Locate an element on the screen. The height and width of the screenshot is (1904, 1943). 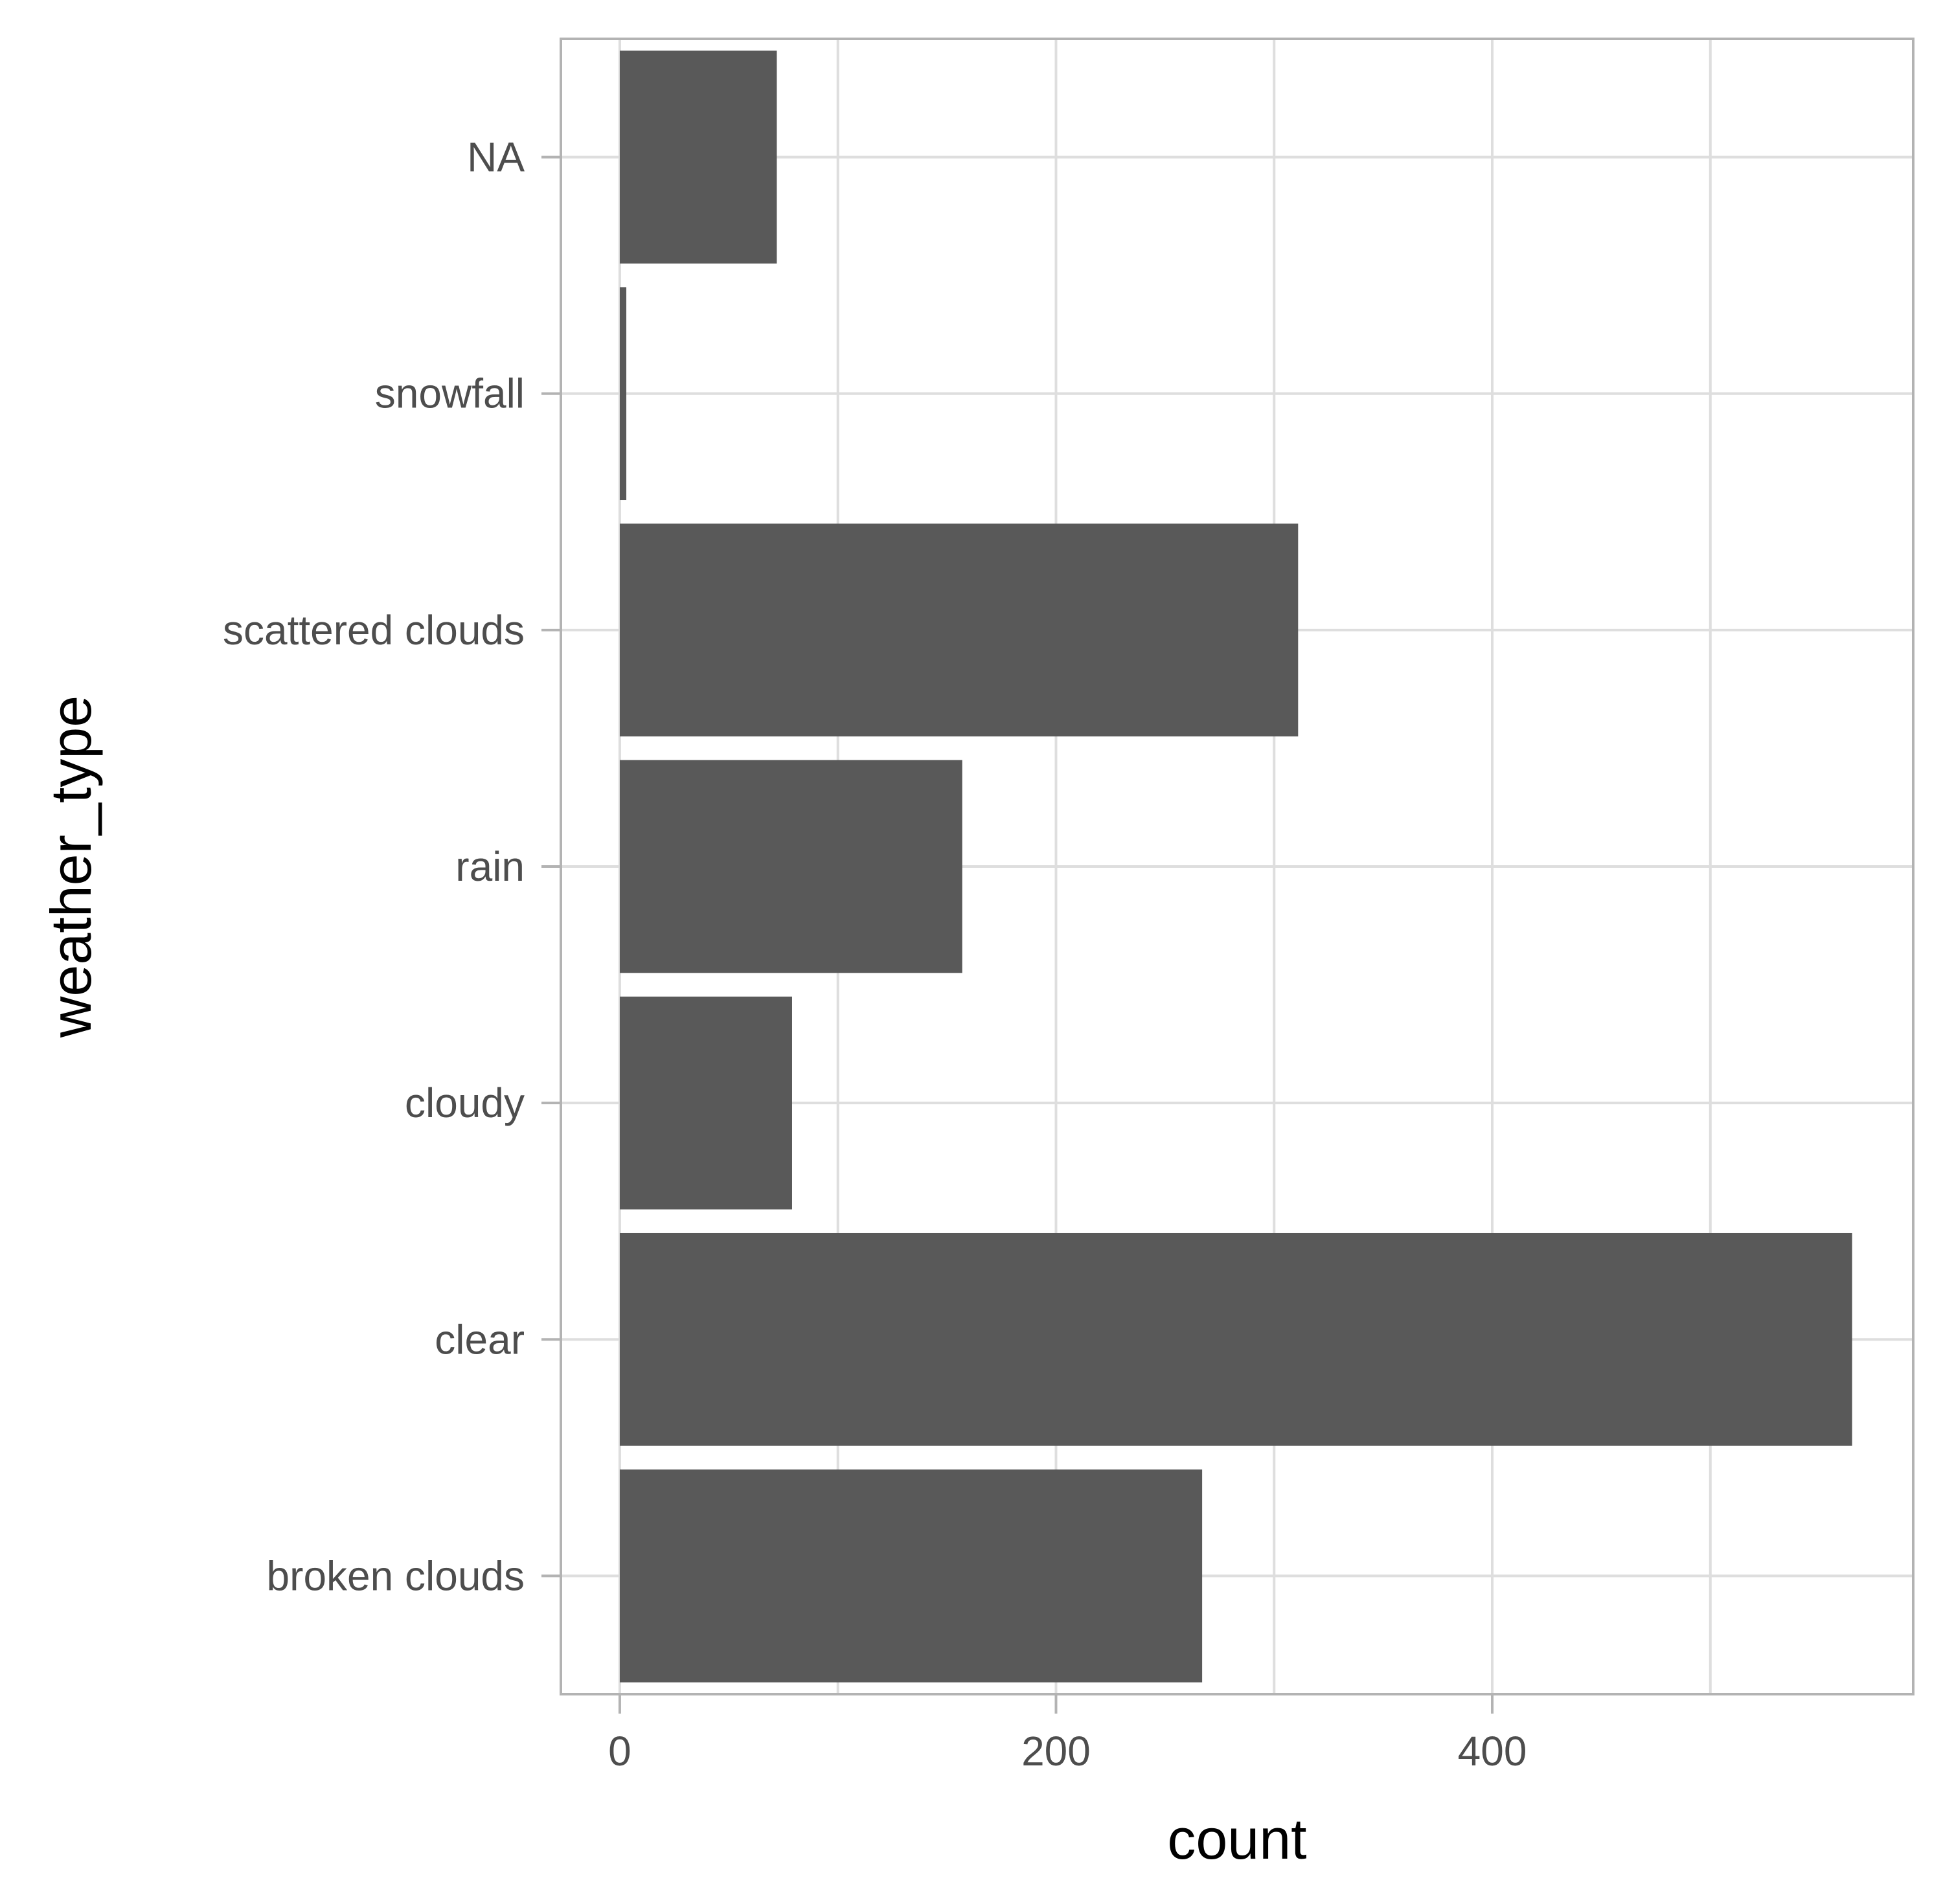
y-tick-label: rain is located at coordinates (490, 867).